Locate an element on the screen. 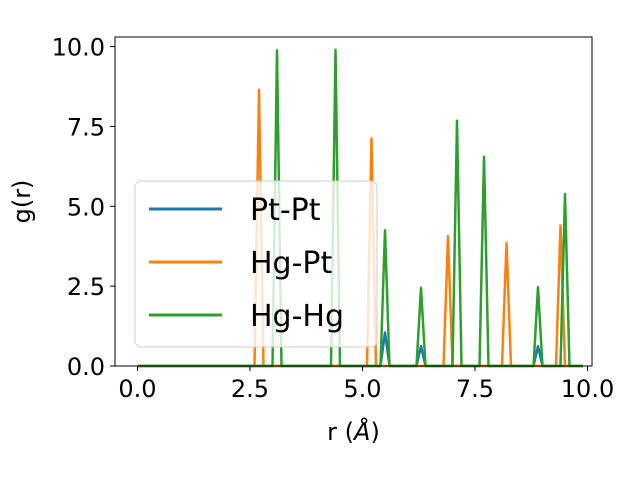 The image size is (640, 480). x-tick-label: 10.0 is located at coordinates (587, 389).